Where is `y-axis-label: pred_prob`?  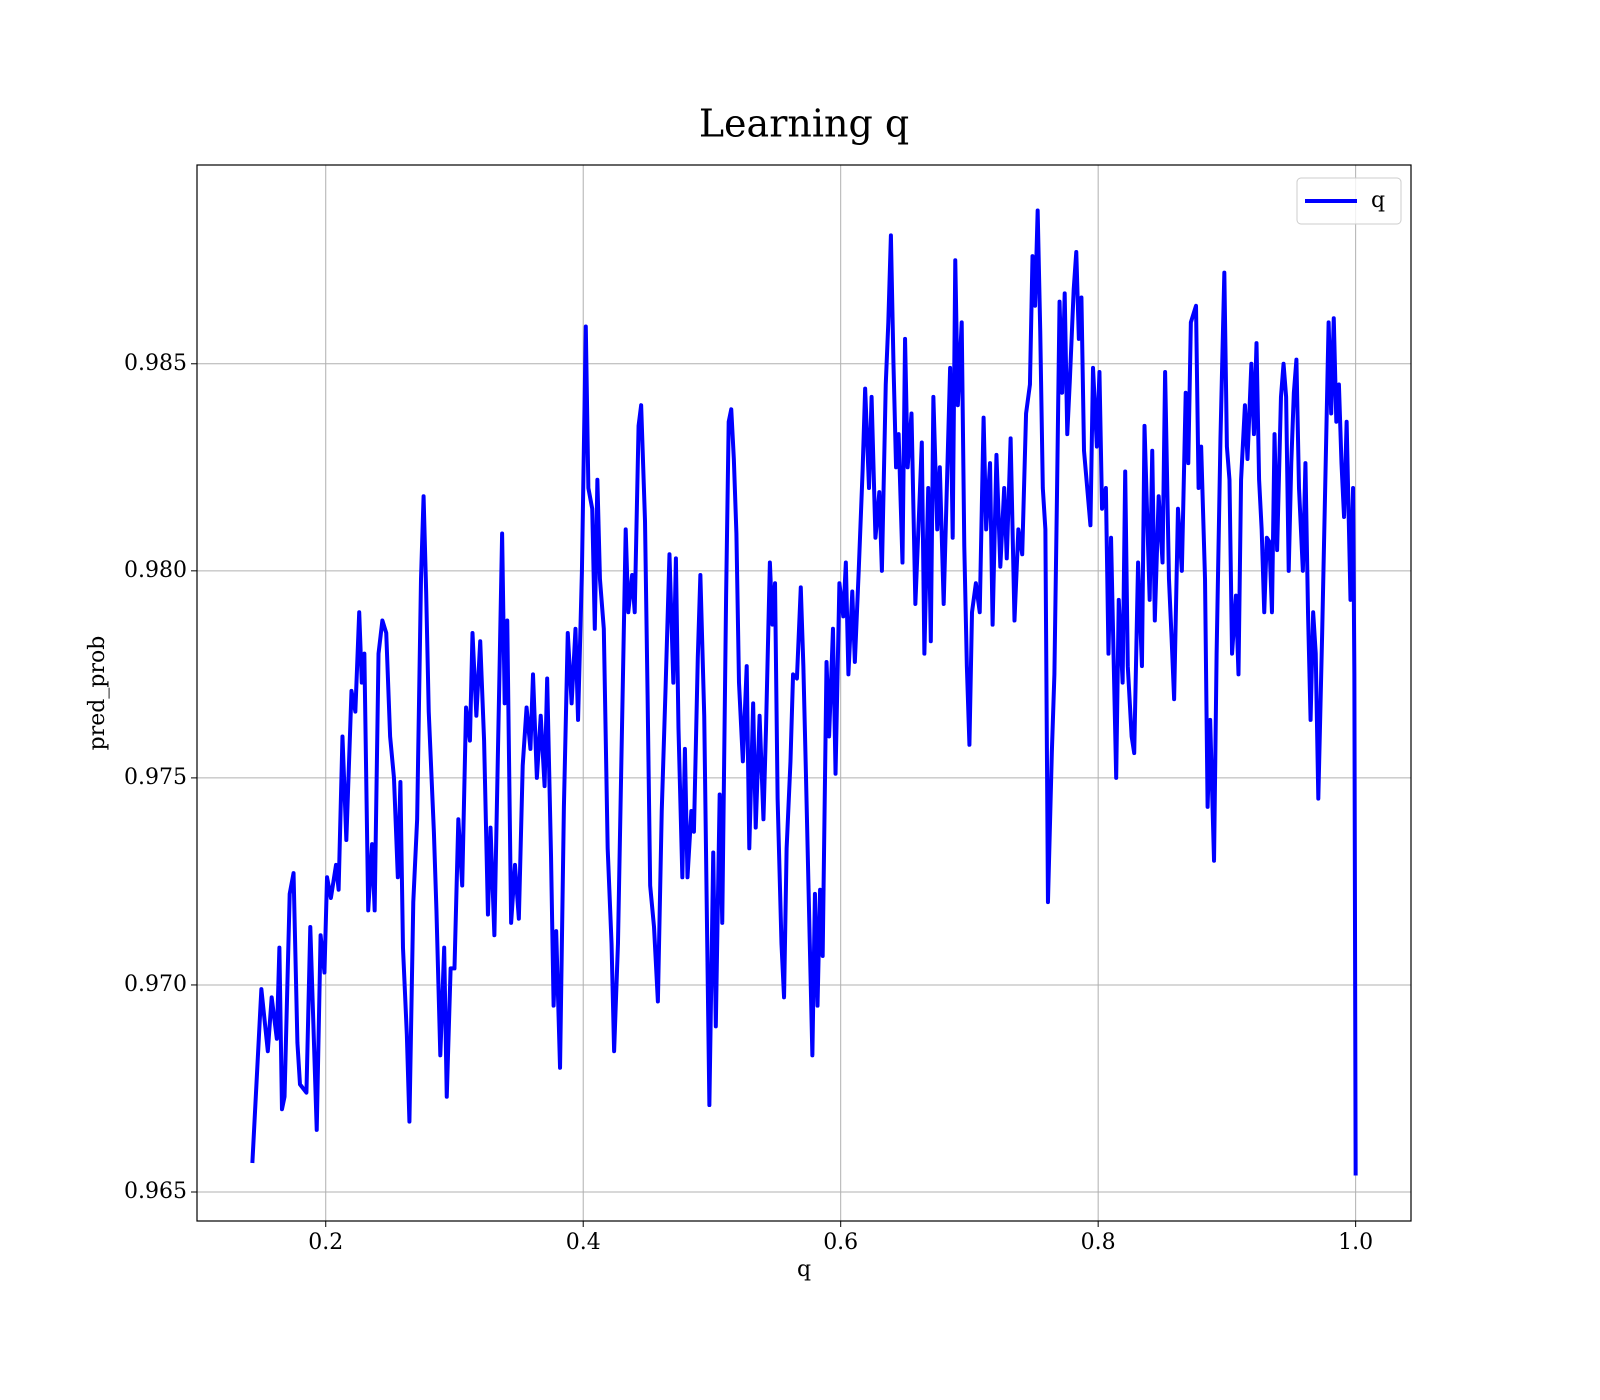
y-axis-label: pred_prob is located at coordinates (97, 693).